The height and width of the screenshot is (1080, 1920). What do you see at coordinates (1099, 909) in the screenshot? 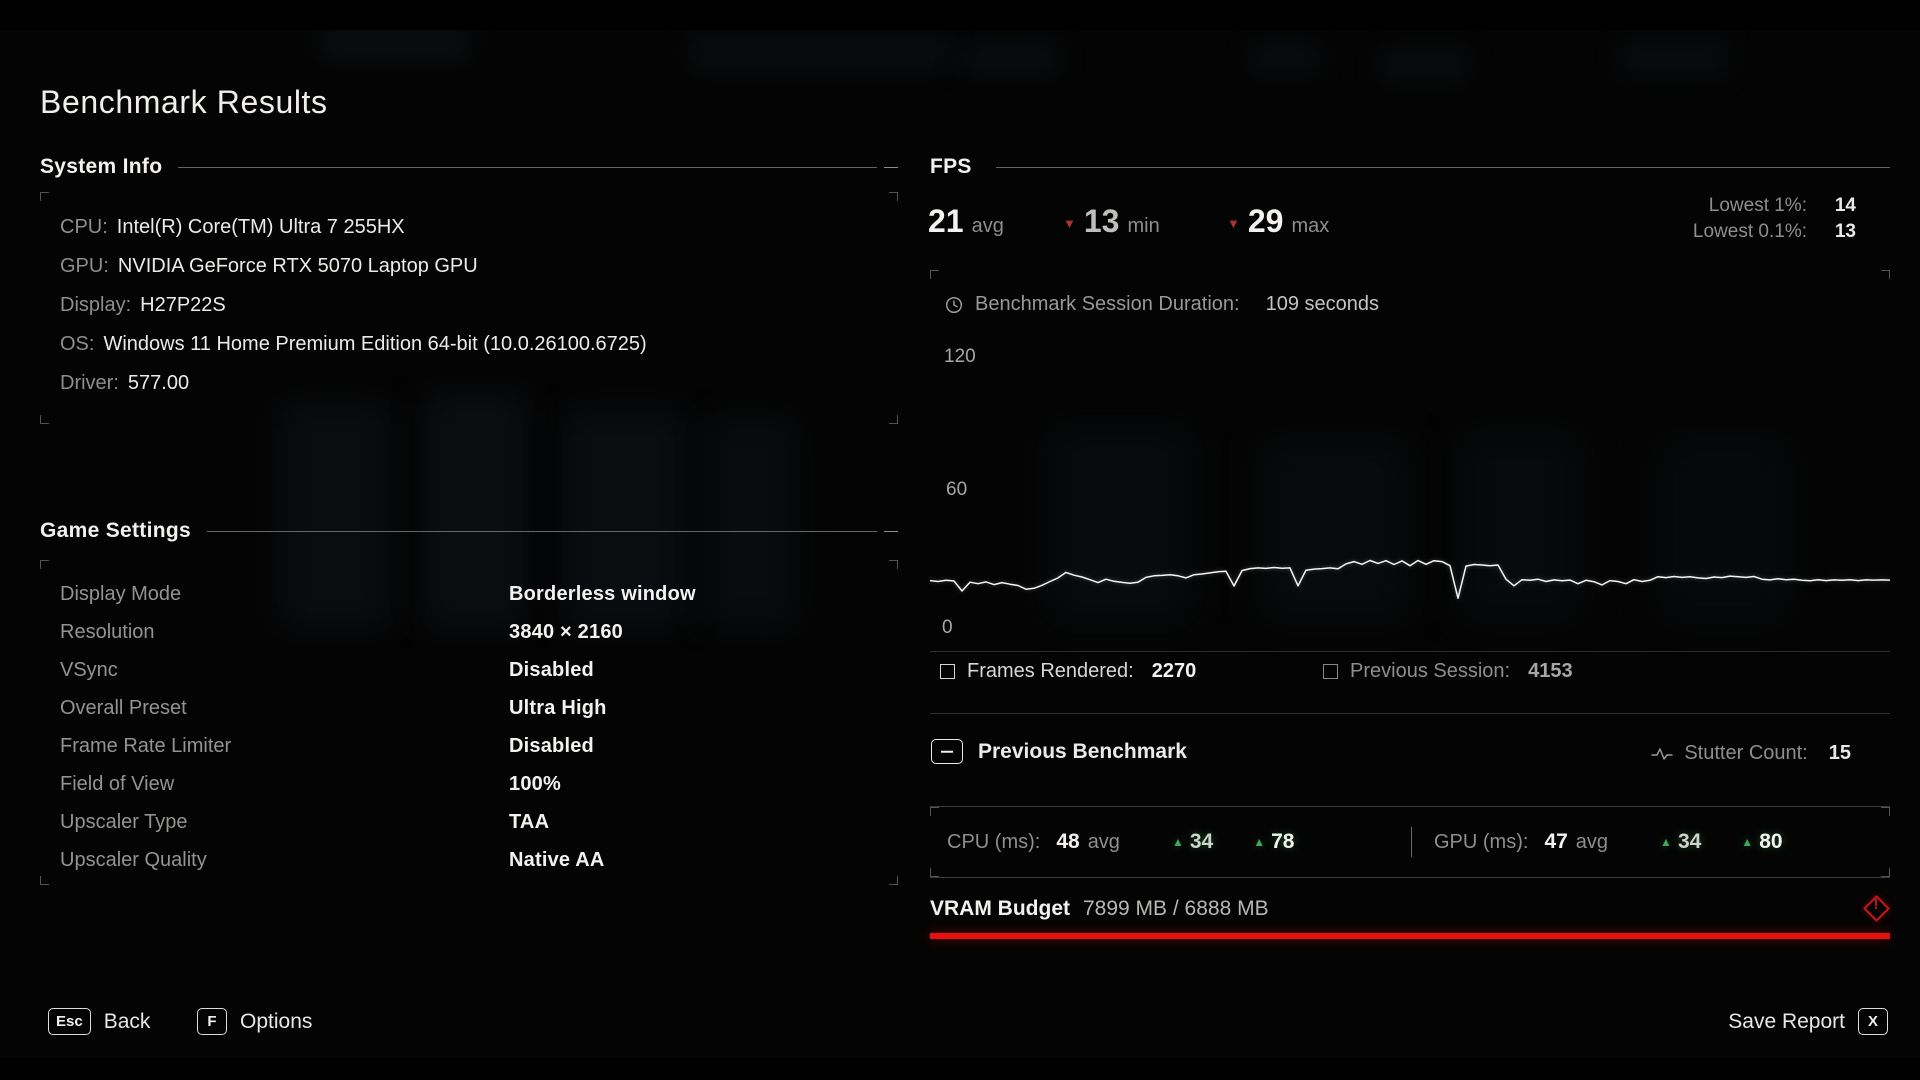
I see `vram-budget-row: VRAM Budget 7899 MB / 6888 MB` at bounding box center [1099, 909].